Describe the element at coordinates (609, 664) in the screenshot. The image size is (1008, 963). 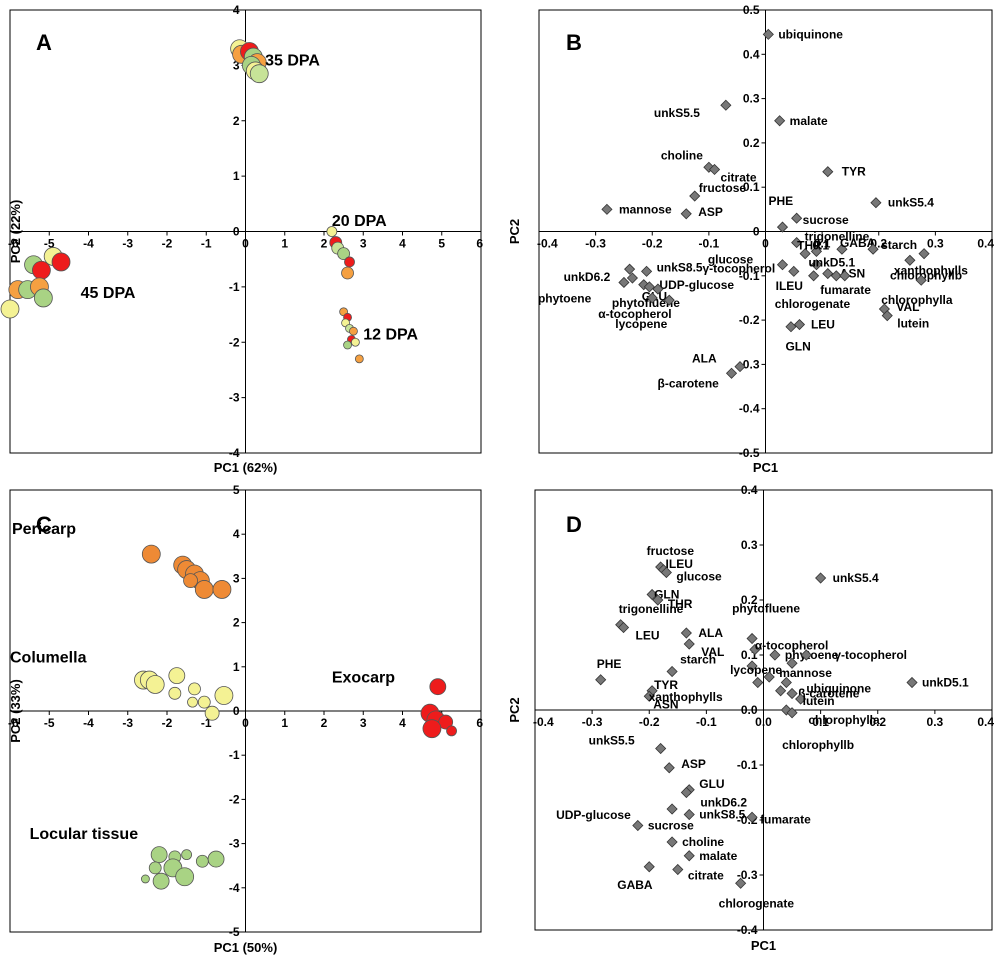
I see `loading-label: PHE` at that location.